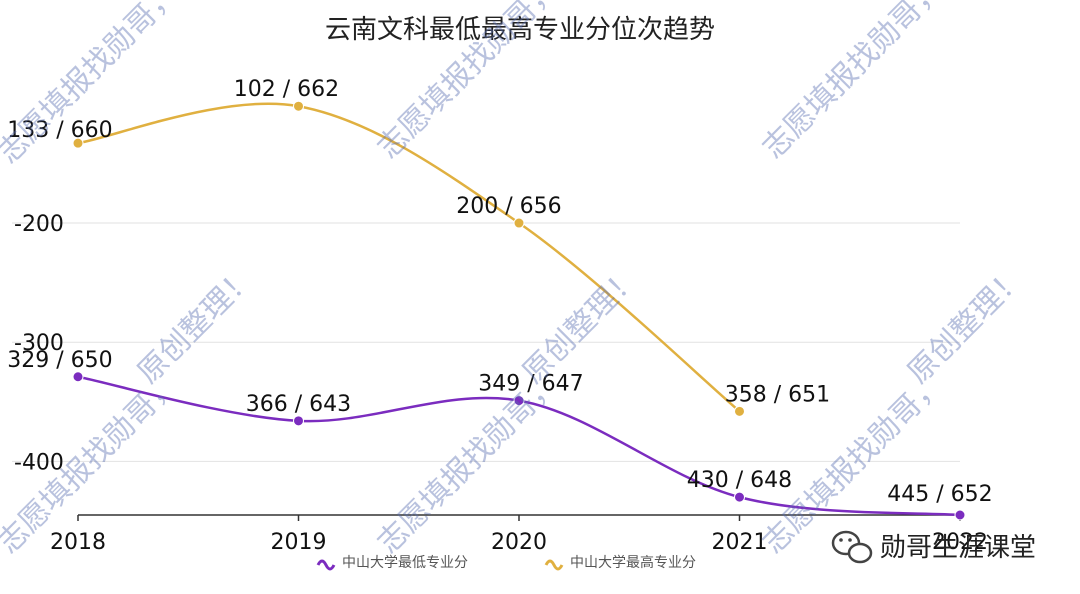 The width and height of the screenshot is (1080, 594). I want to click on brand: 勋哥生涯课堂, so click(933, 547).